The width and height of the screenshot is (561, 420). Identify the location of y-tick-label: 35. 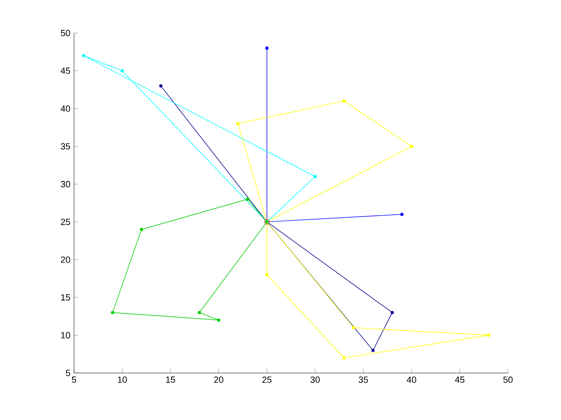
(65, 146).